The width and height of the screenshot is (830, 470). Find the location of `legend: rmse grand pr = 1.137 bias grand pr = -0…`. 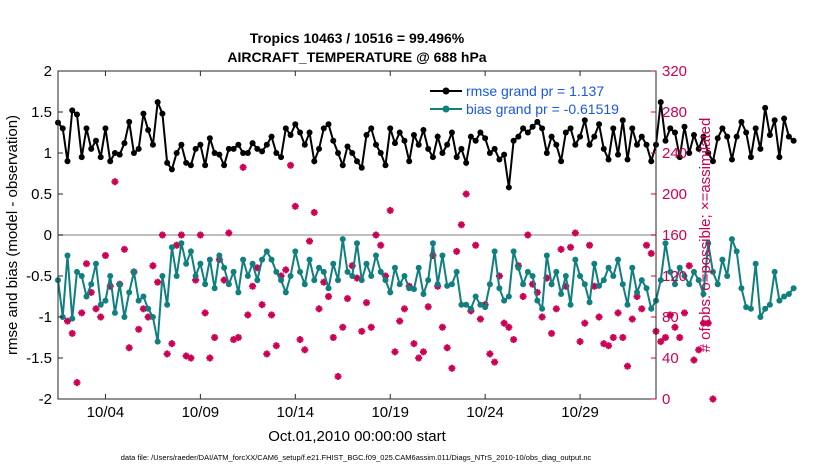

legend: rmse grand pr = 1.137 bias grand pr = -0… is located at coordinates (524, 100).